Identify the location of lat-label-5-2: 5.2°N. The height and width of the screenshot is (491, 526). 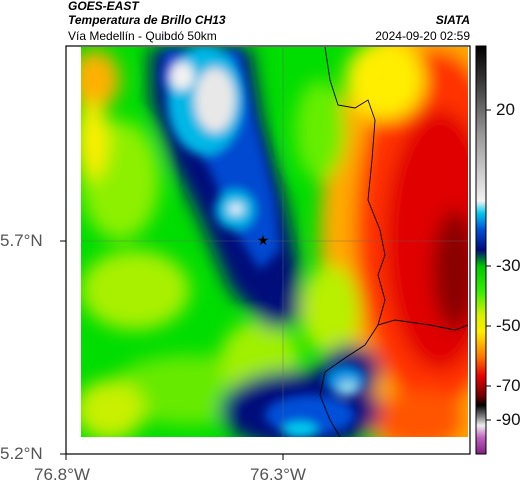
(21, 453).